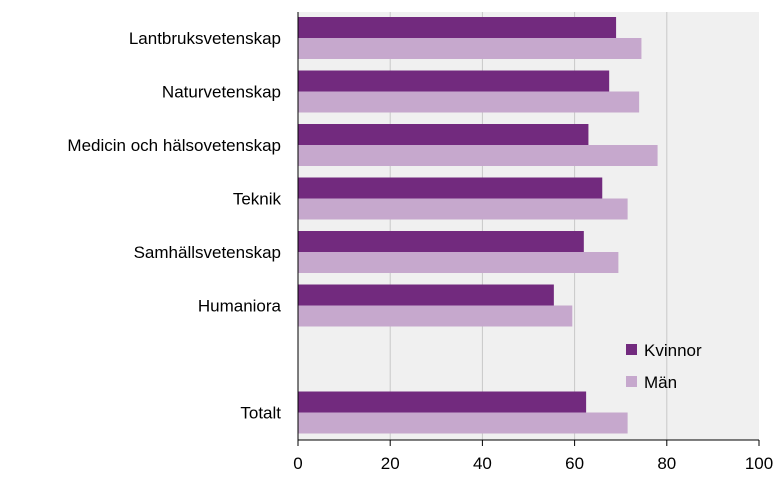 This screenshot has width=781, height=485. Describe the element at coordinates (574, 463) in the screenshot. I see `x-tick-label-60: 60` at that location.